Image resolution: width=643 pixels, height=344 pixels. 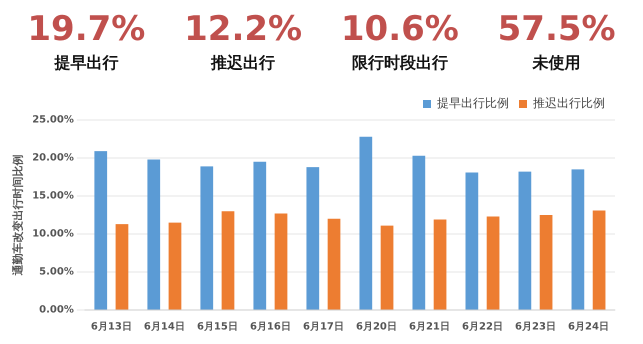 What do you see at coordinates (53, 196) in the screenshot?
I see `y-tick-label: 15.00%` at bounding box center [53, 196].